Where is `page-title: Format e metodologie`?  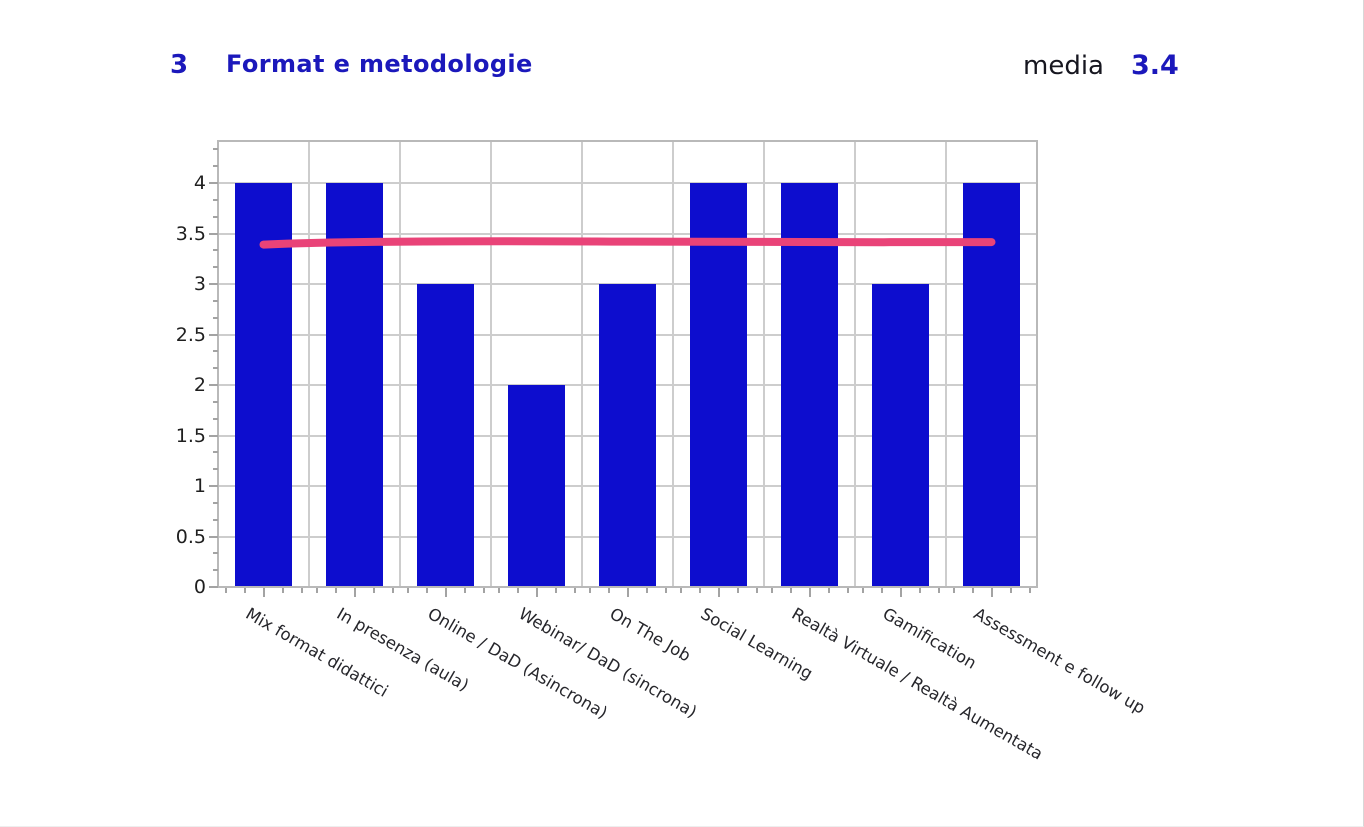 page-title: Format e metodologie is located at coordinates (379, 64).